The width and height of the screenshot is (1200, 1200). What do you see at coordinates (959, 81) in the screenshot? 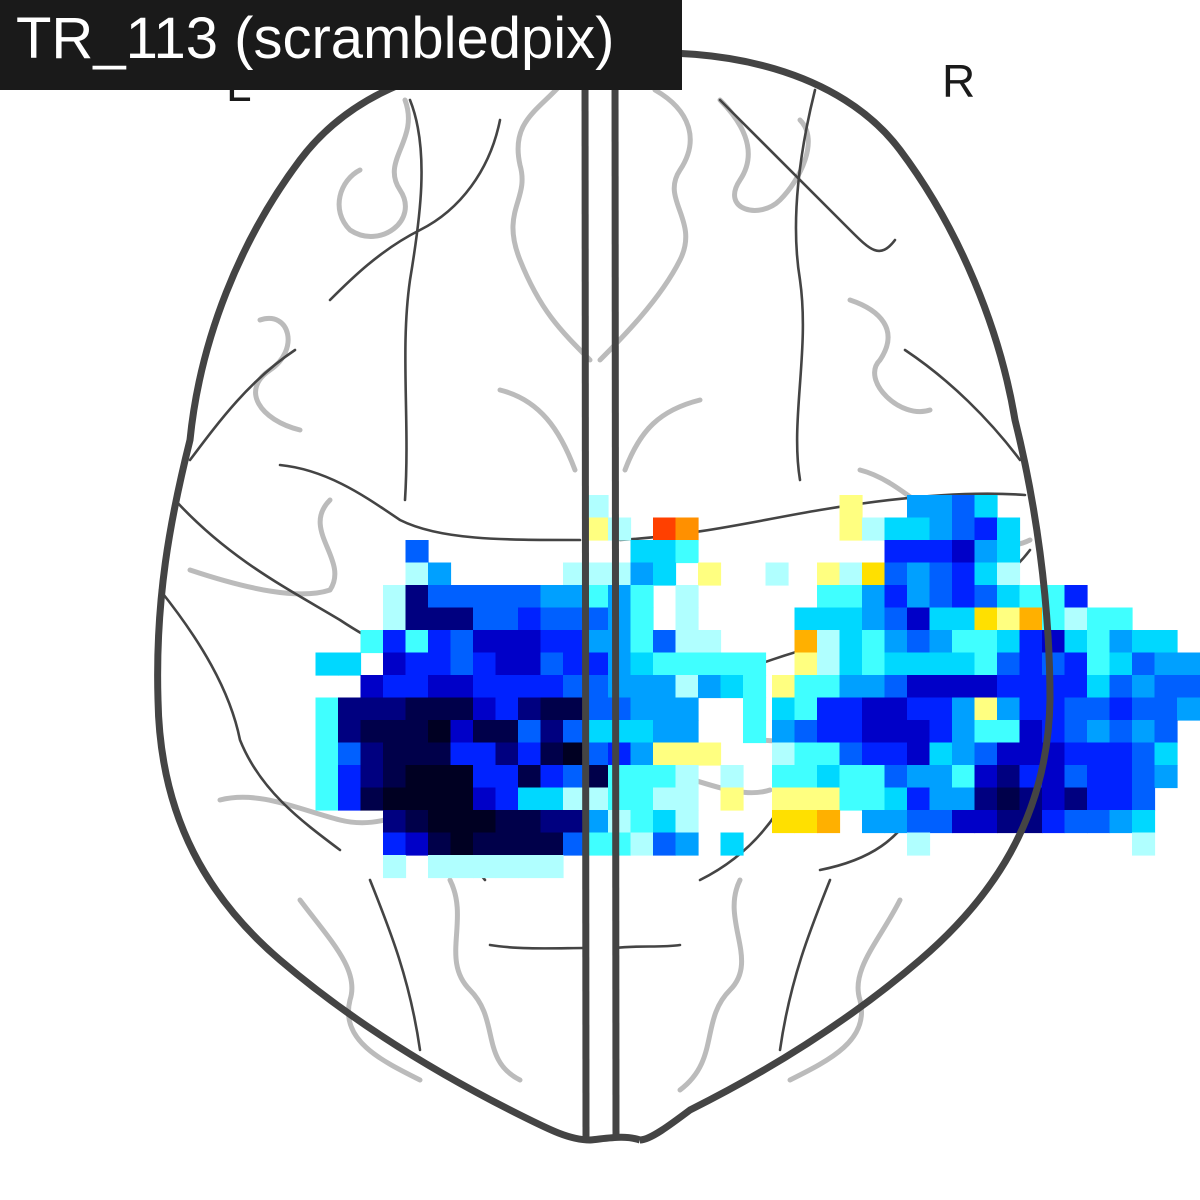
I see `right-hemisphere-label: R` at bounding box center [959, 81].